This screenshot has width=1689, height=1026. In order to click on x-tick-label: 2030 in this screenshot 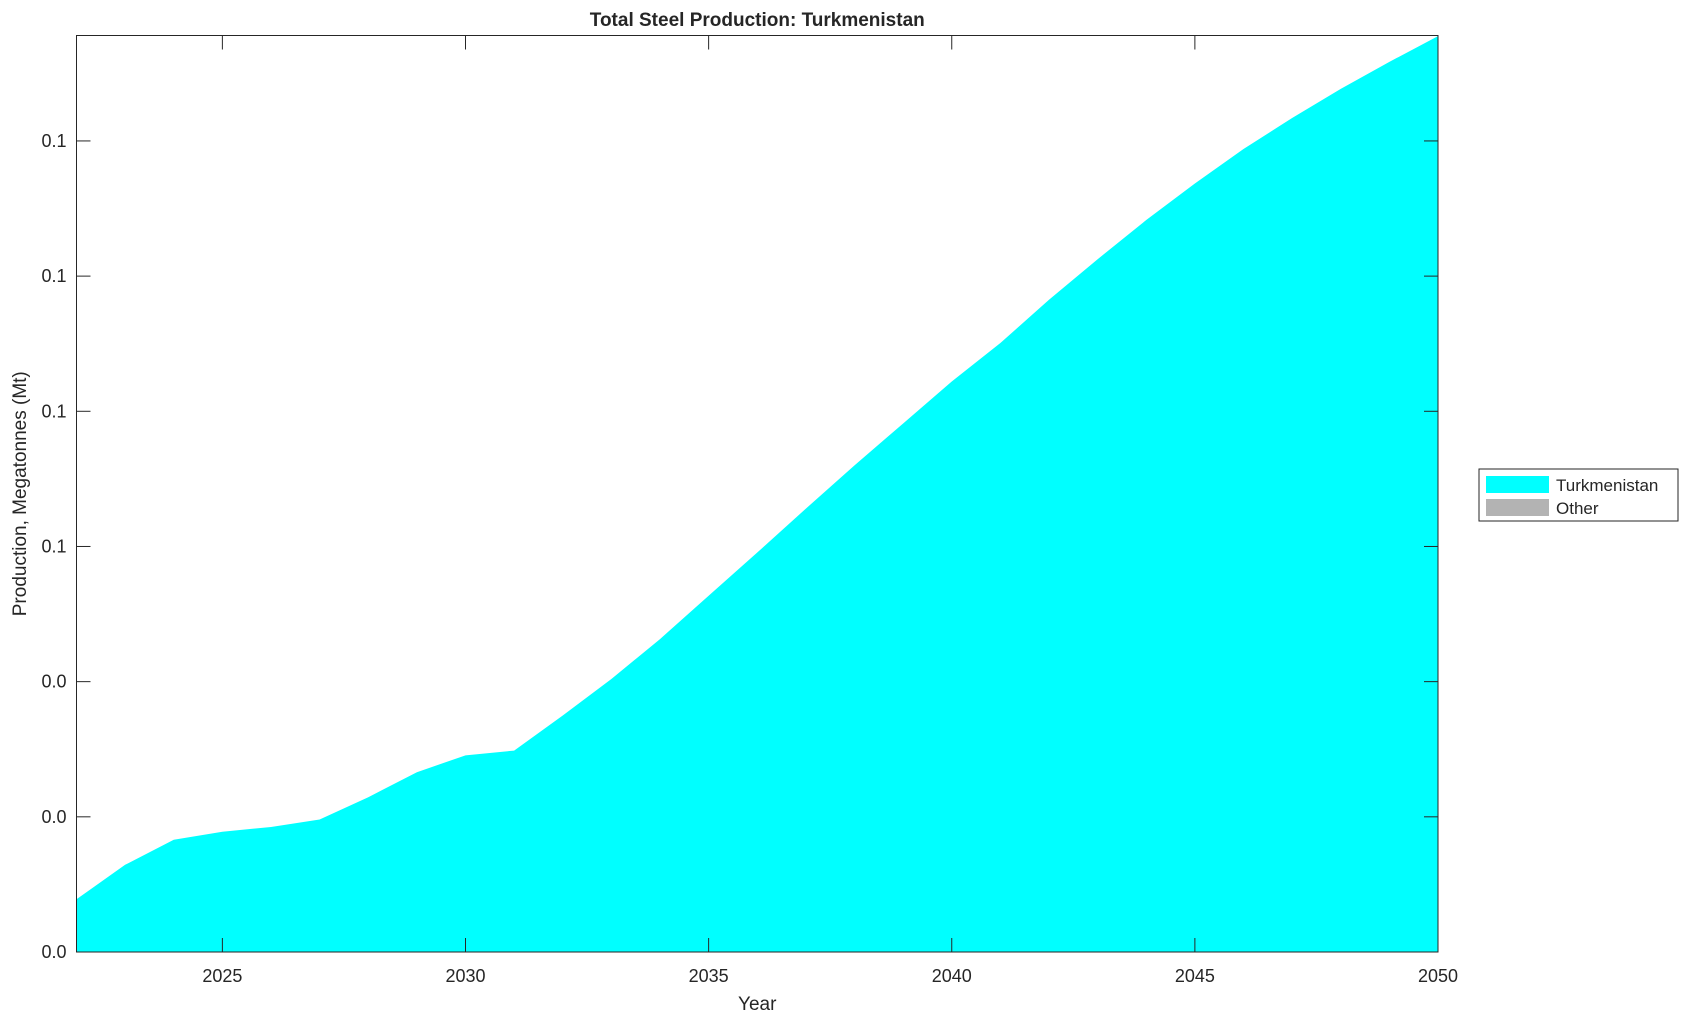, I will do `click(465, 976)`.